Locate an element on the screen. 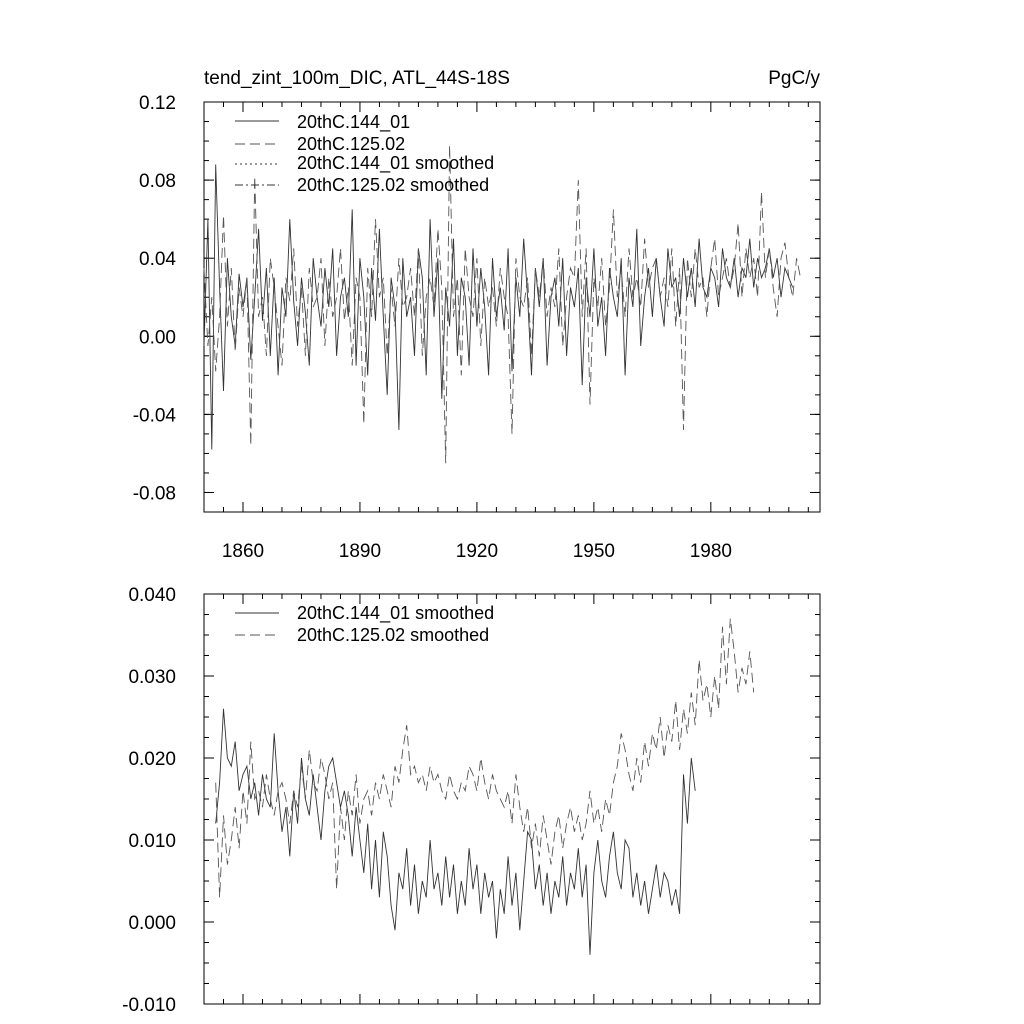  y-tick-label: 0.04 is located at coordinates (157, 259).